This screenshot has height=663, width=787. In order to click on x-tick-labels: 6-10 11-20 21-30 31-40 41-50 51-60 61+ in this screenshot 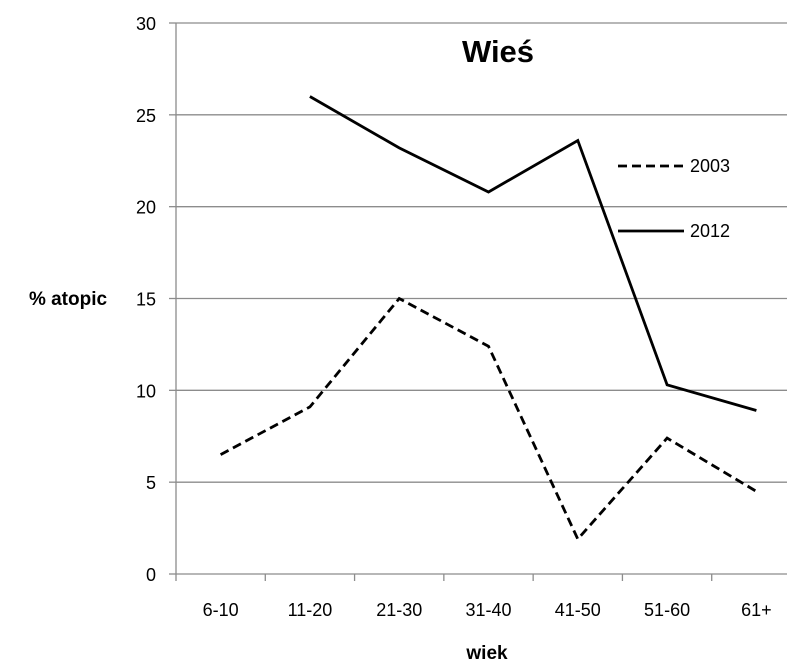, I will do `click(487, 610)`.